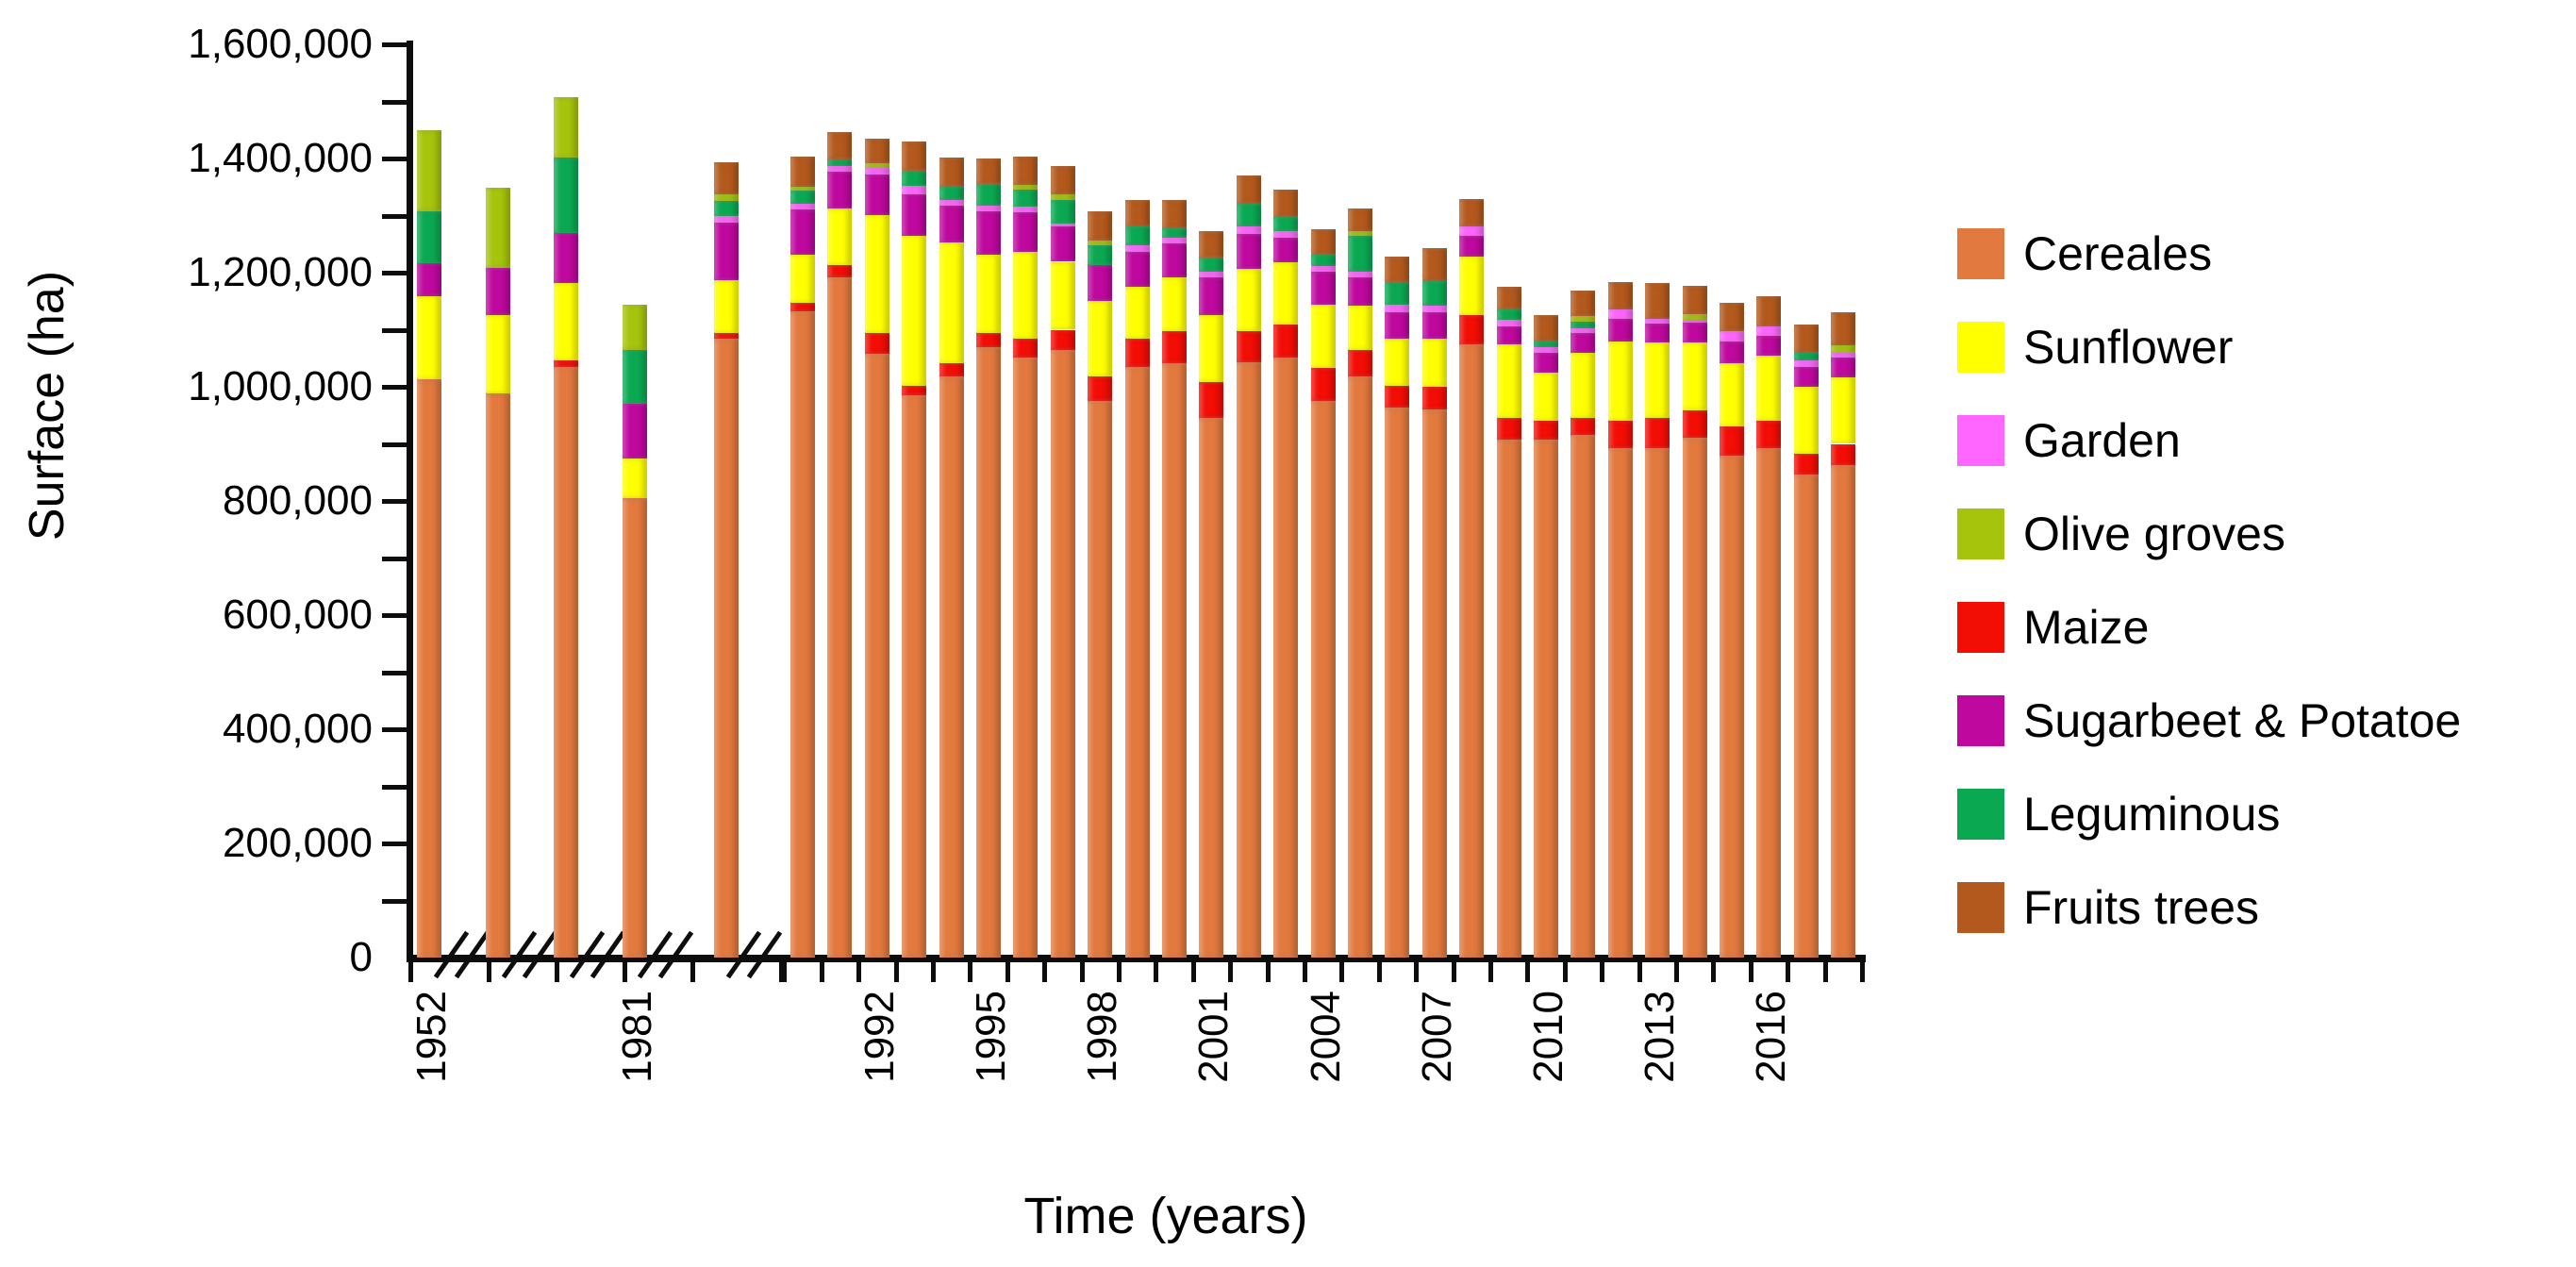 Image resolution: width=2576 pixels, height=1267 pixels. Describe the element at coordinates (1165, 1216) in the screenshot. I see `x-axis-title: Time (years)` at that location.